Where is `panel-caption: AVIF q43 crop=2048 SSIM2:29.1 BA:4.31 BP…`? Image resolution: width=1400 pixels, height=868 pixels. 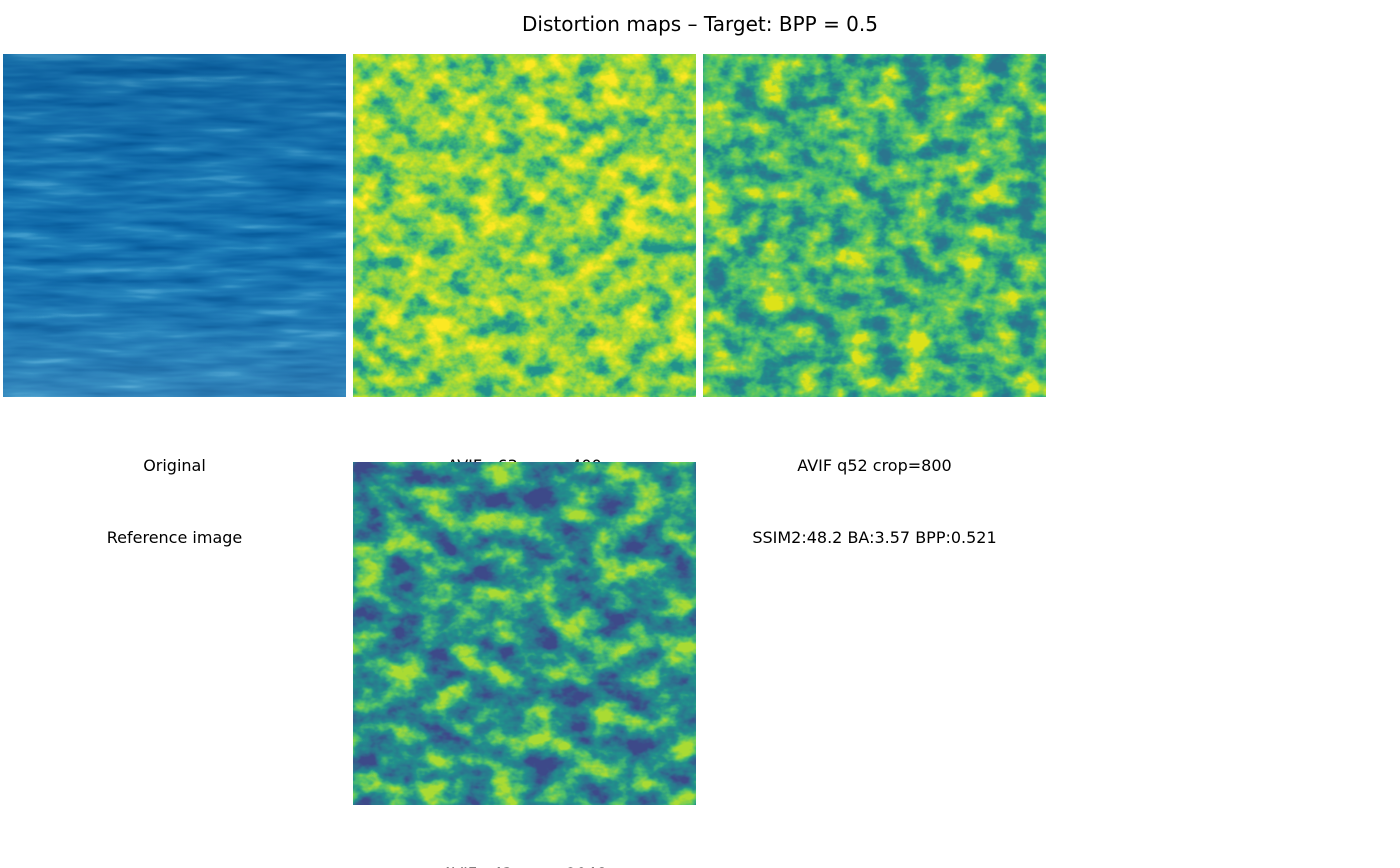 panel-caption: AVIF q43 crop=2048 SSIM2:29.1 BA:4.31 BP… is located at coordinates (524, 841).